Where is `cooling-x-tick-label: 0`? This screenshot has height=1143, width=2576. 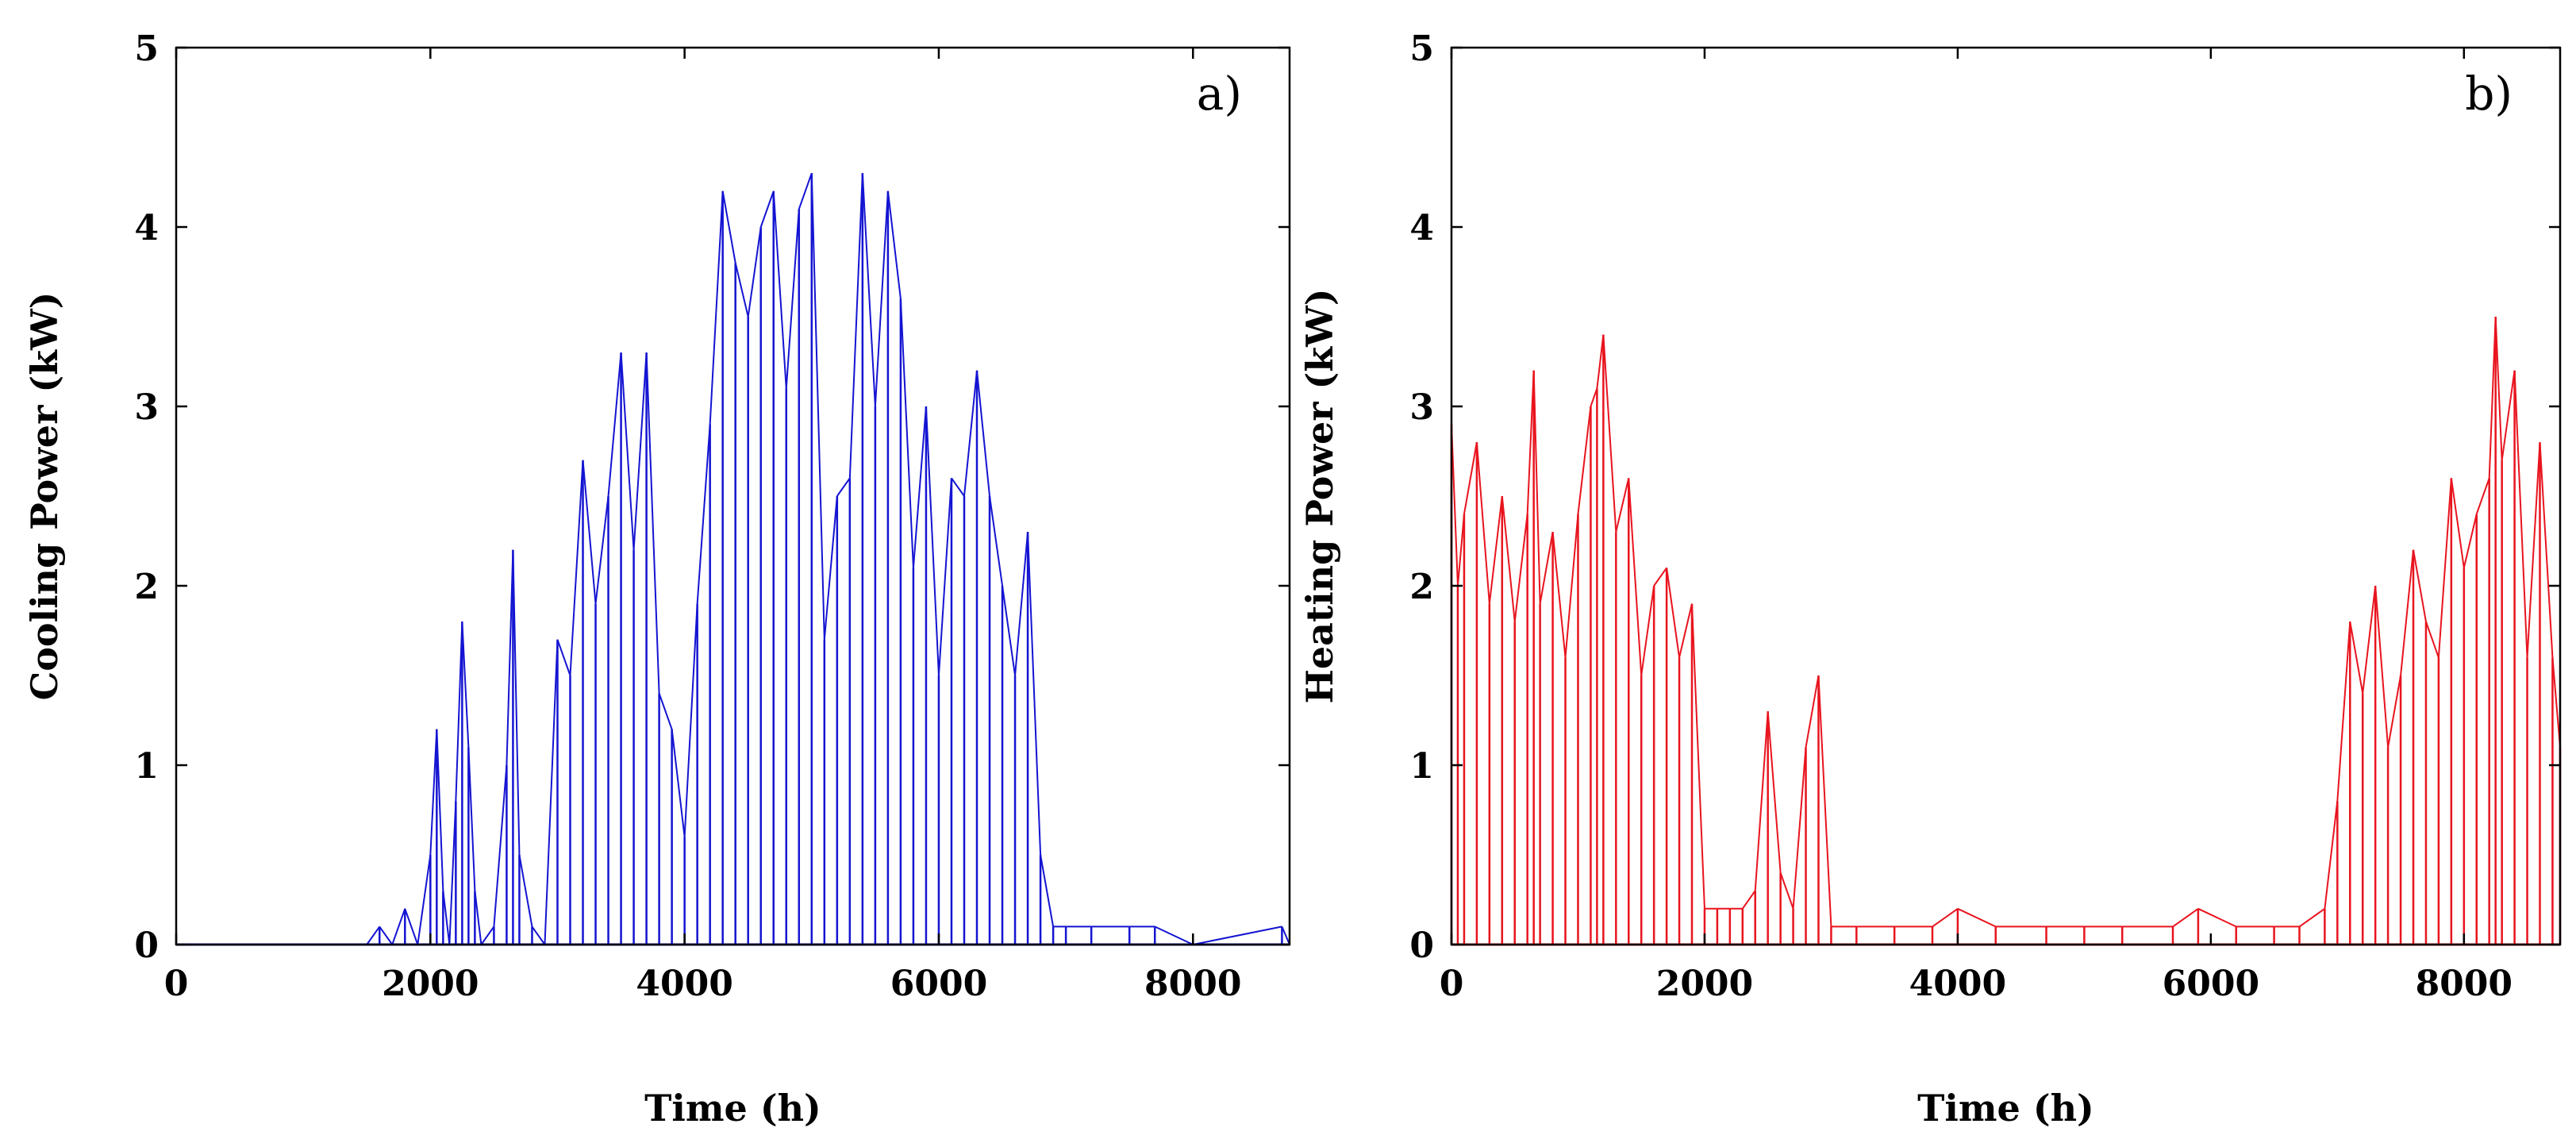 cooling-x-tick-label: 0 is located at coordinates (176, 984).